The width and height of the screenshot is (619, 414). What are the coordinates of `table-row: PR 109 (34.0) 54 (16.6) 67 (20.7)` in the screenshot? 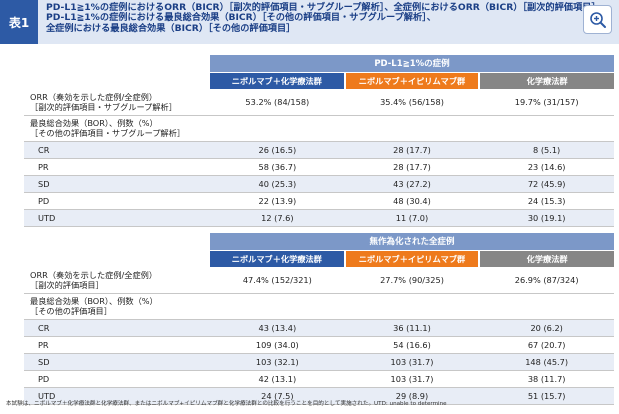 It's located at (319, 345).